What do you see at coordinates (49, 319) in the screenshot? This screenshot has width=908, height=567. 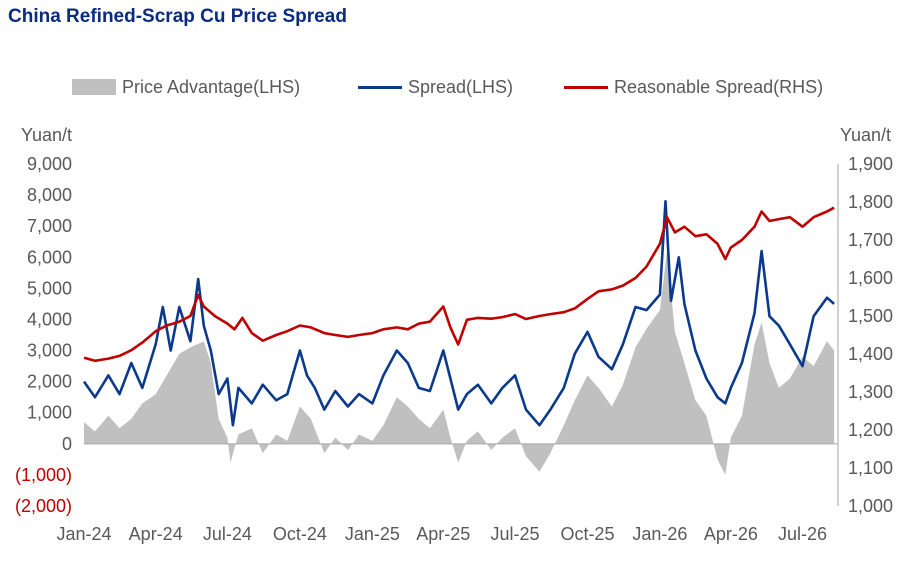 I see `y-left-tick-label: 4,000` at bounding box center [49, 319].